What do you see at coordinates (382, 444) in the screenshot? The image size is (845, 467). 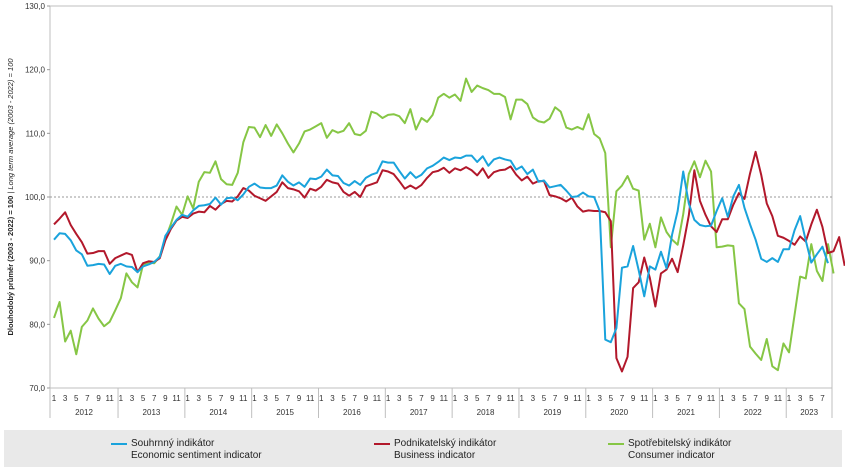 I see `legend-line-business` at bounding box center [382, 444].